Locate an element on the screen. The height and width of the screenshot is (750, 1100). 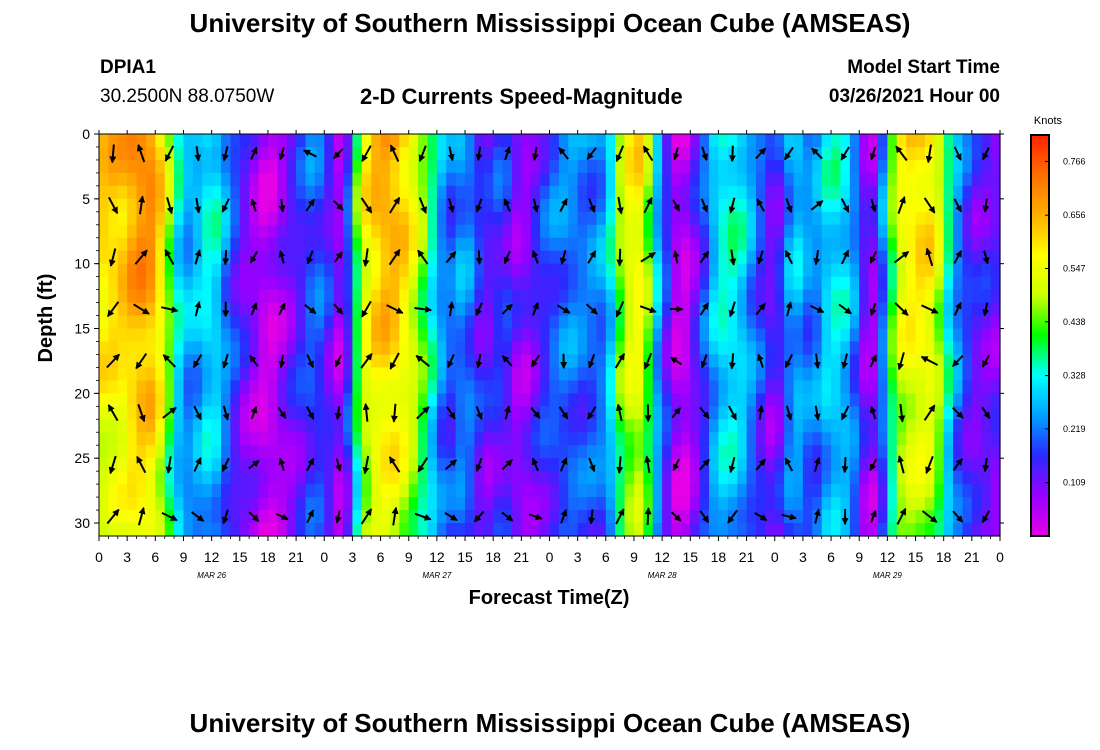
x-tick-label: 21 is located at coordinates (747, 557).